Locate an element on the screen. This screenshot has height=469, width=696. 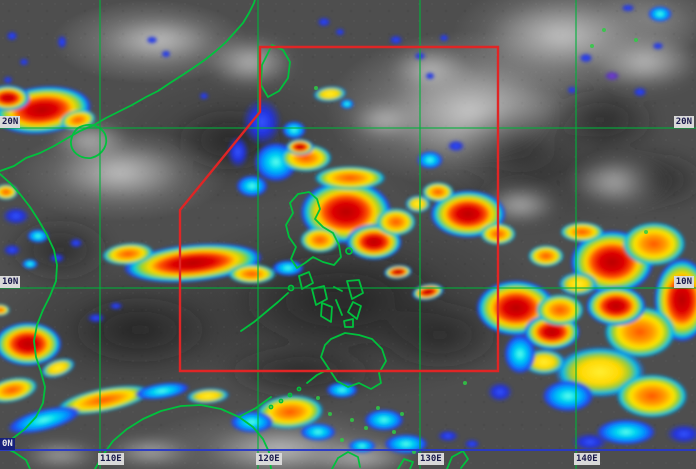
lat-label-left-20N: 20N is located at coordinates (10, 122).